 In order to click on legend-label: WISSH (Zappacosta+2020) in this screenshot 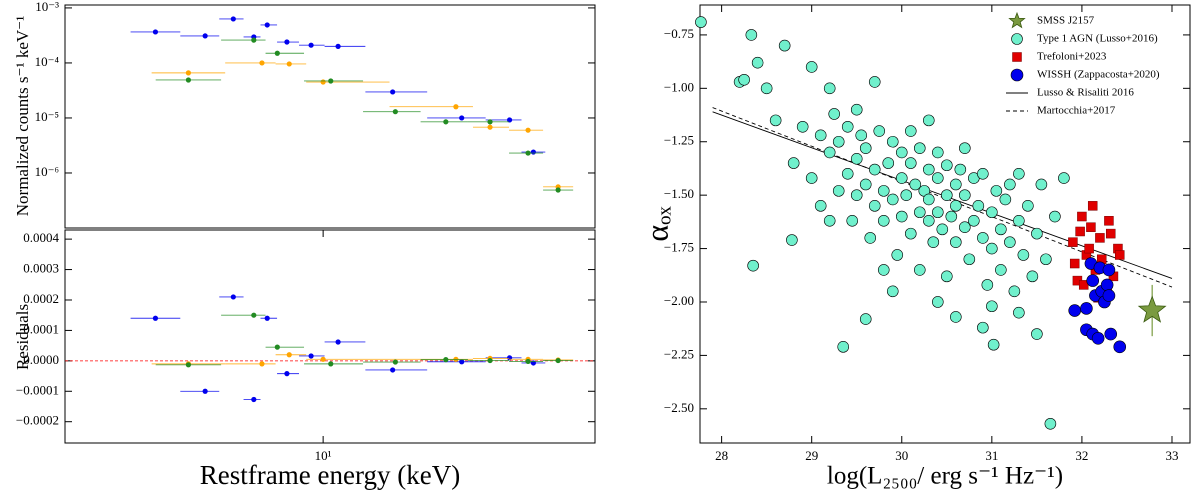, I will do `click(1098, 75)`.